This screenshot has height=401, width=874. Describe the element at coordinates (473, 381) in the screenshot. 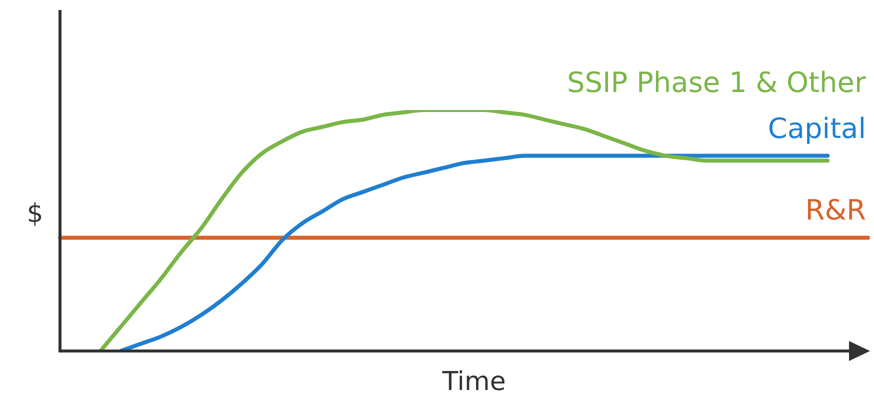

I see `x-axis-title: Time` at that location.